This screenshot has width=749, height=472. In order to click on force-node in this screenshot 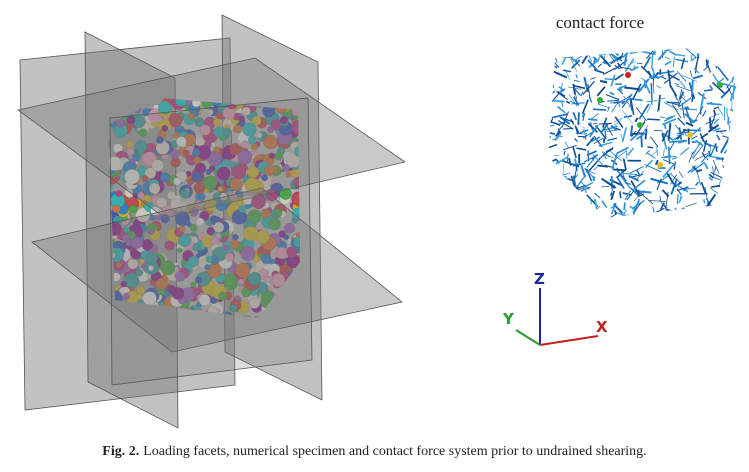, I will do `click(640, 125)`.